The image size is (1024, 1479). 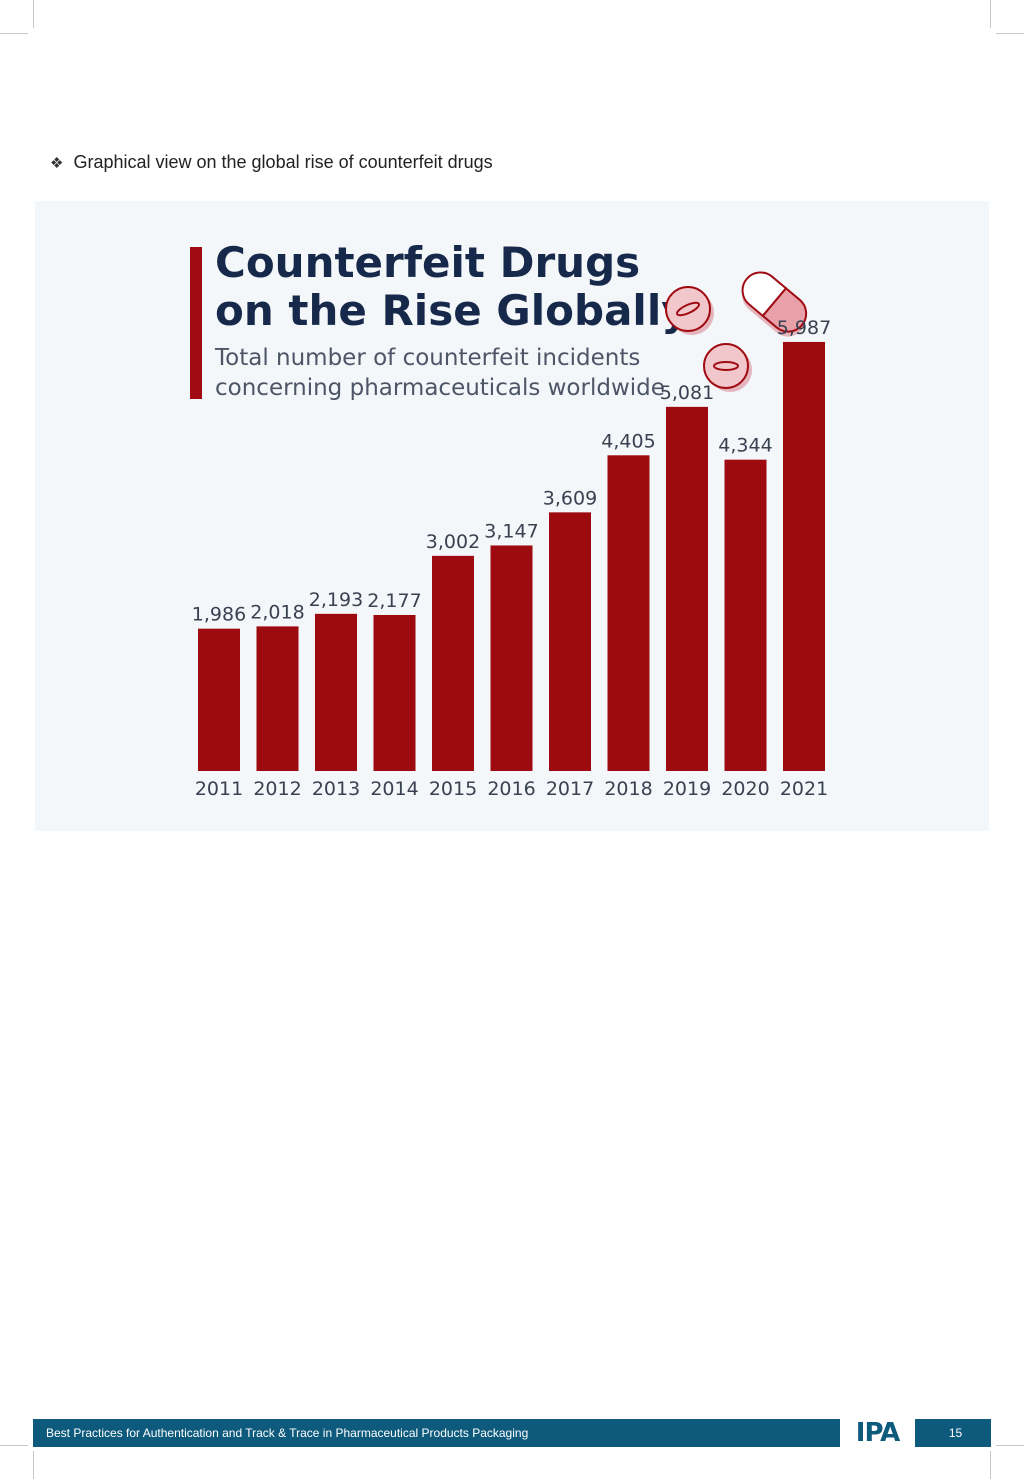 I want to click on data-label: 3,002, so click(x=453, y=542).